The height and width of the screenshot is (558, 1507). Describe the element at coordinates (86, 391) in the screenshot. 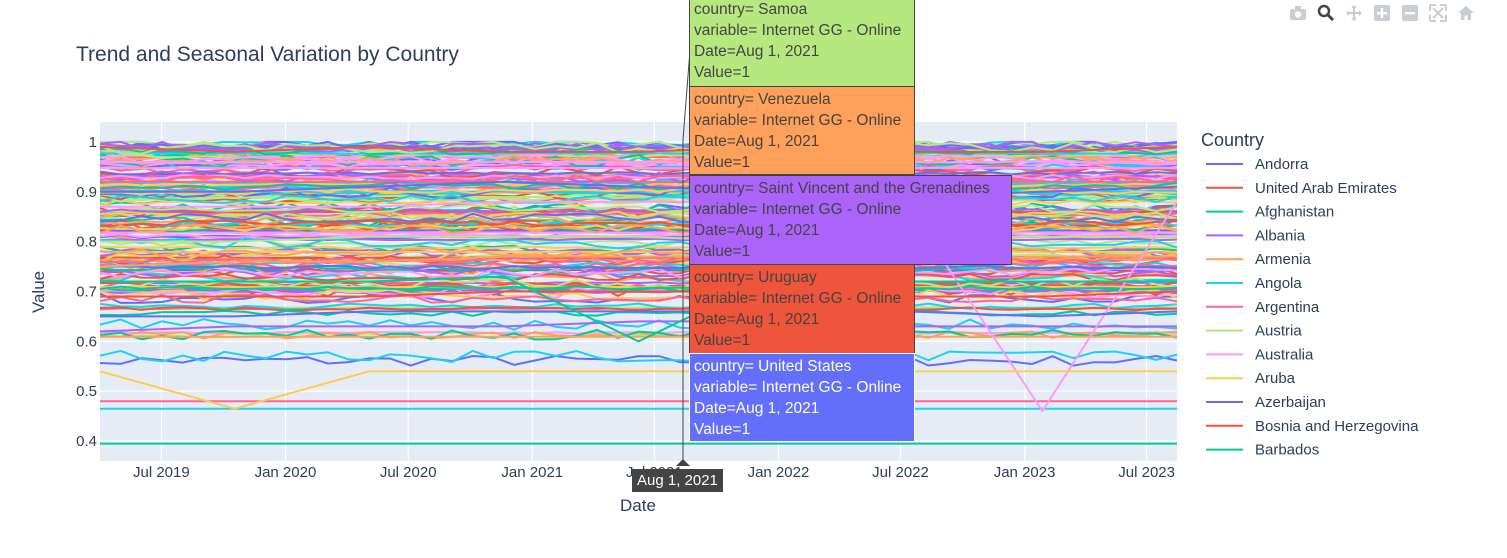

I see `y-tick-label: 0.5` at that location.